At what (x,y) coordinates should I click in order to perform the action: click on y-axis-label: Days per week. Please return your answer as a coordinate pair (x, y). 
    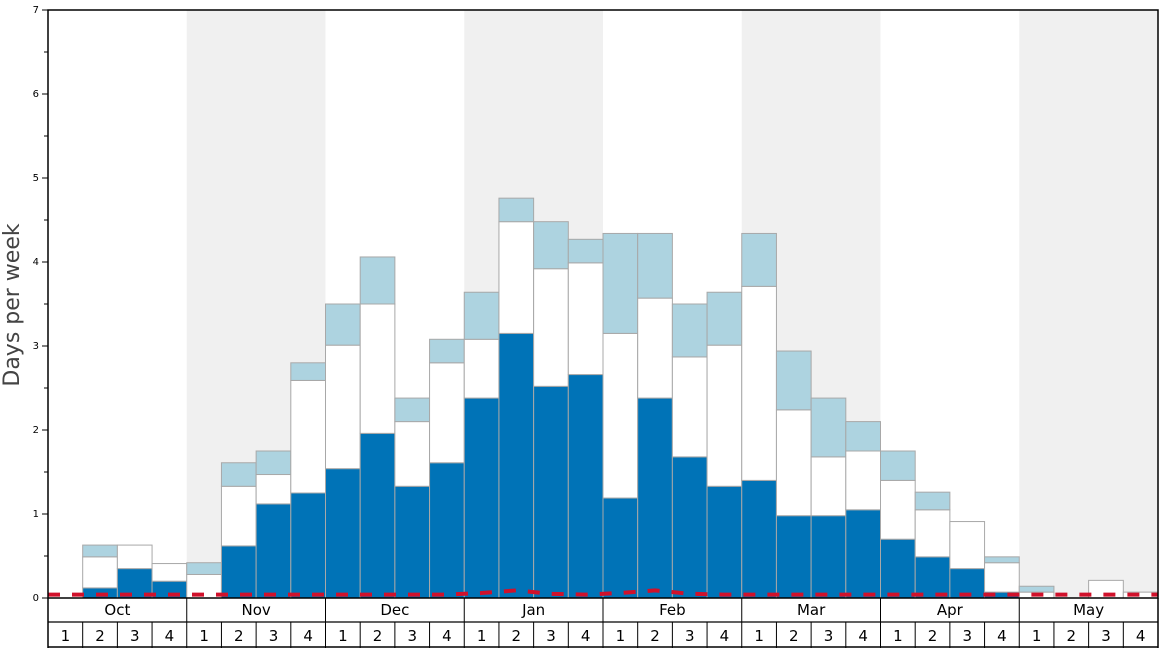
    Looking at the image, I should click on (12, 304).